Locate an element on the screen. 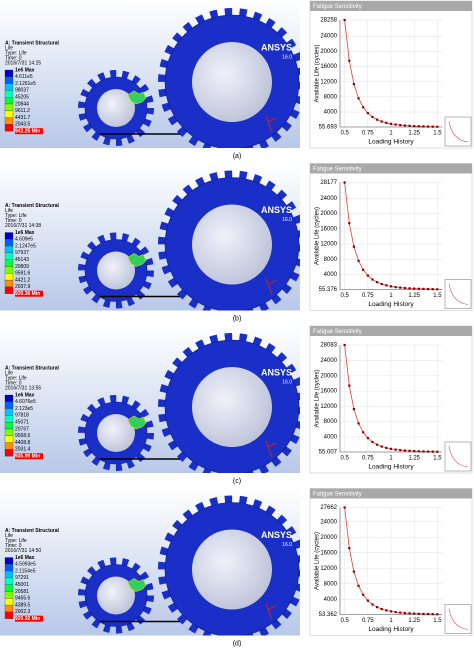 The image size is (474, 649). legend-label: 2002.3 is located at coordinates (23, 612).